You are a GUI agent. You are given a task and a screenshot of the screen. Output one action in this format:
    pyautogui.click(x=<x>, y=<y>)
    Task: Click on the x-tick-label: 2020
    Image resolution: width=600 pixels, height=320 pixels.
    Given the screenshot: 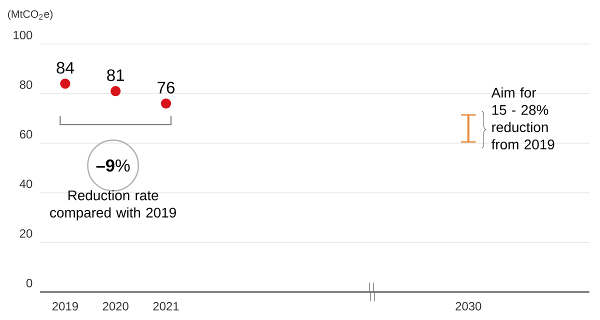 What is the action you would take?
    pyautogui.click(x=115, y=306)
    